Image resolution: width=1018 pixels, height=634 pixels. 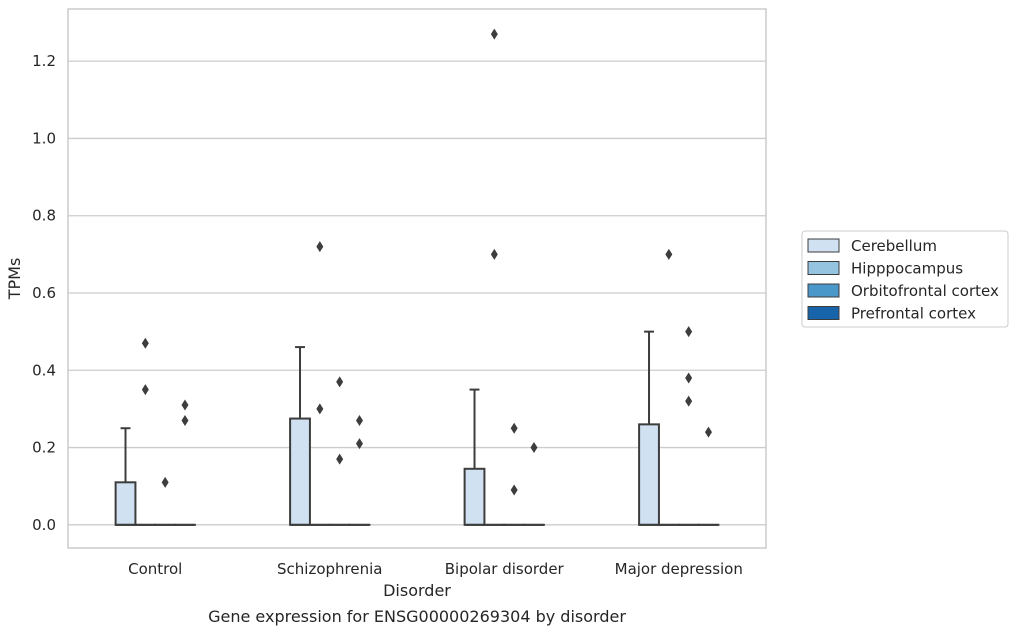 I want to click on x-tick-label: Major depression, so click(x=679, y=569).